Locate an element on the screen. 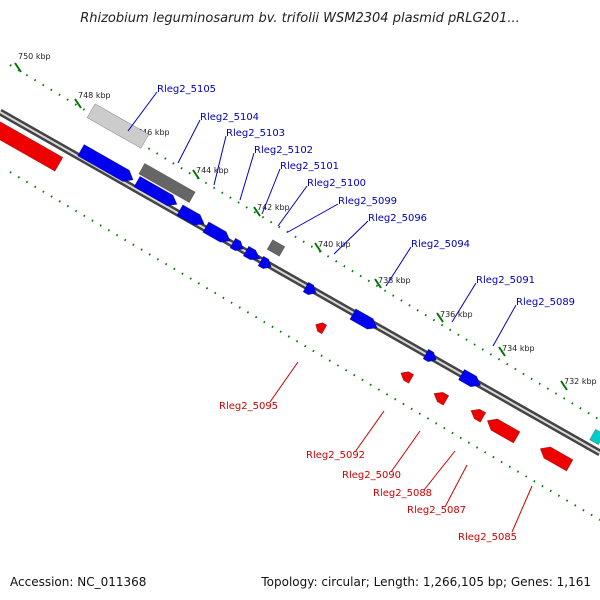 The image size is (600, 600). gene-label-rleg2-5105: Rleg2_5105 is located at coordinates (186, 89).